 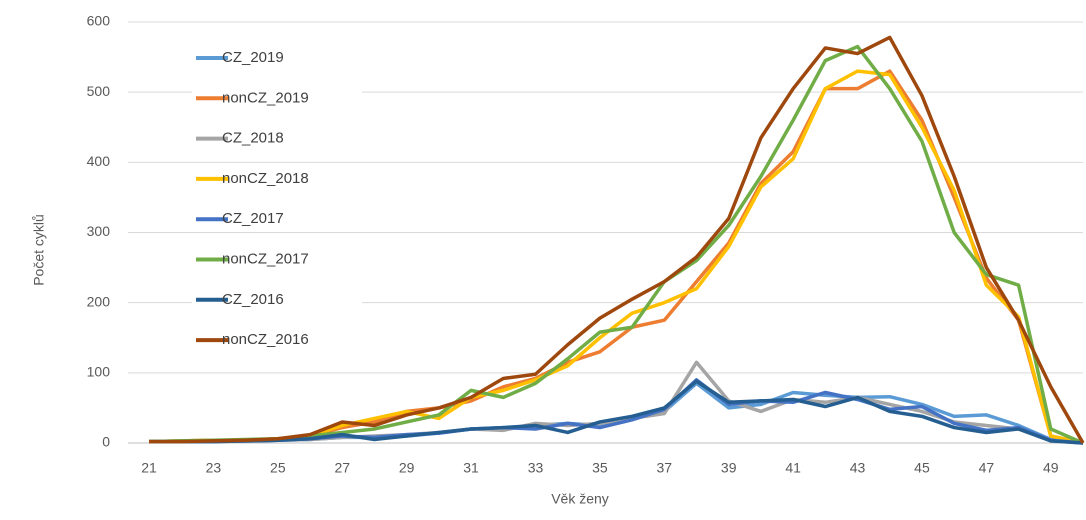 What do you see at coordinates (580, 499) in the screenshot?
I see `x-axis-label: Věk ženy` at bounding box center [580, 499].